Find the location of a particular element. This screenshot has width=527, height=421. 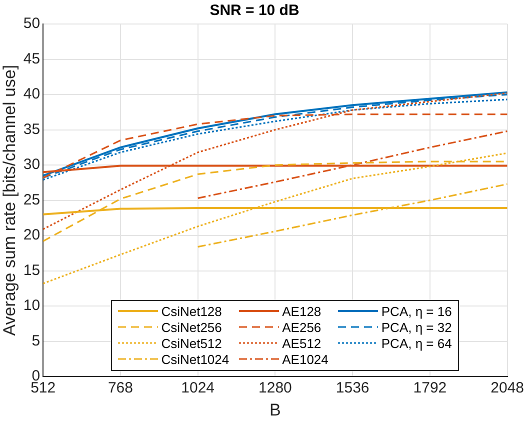

legend-label: AE512 is located at coordinates (302, 343).